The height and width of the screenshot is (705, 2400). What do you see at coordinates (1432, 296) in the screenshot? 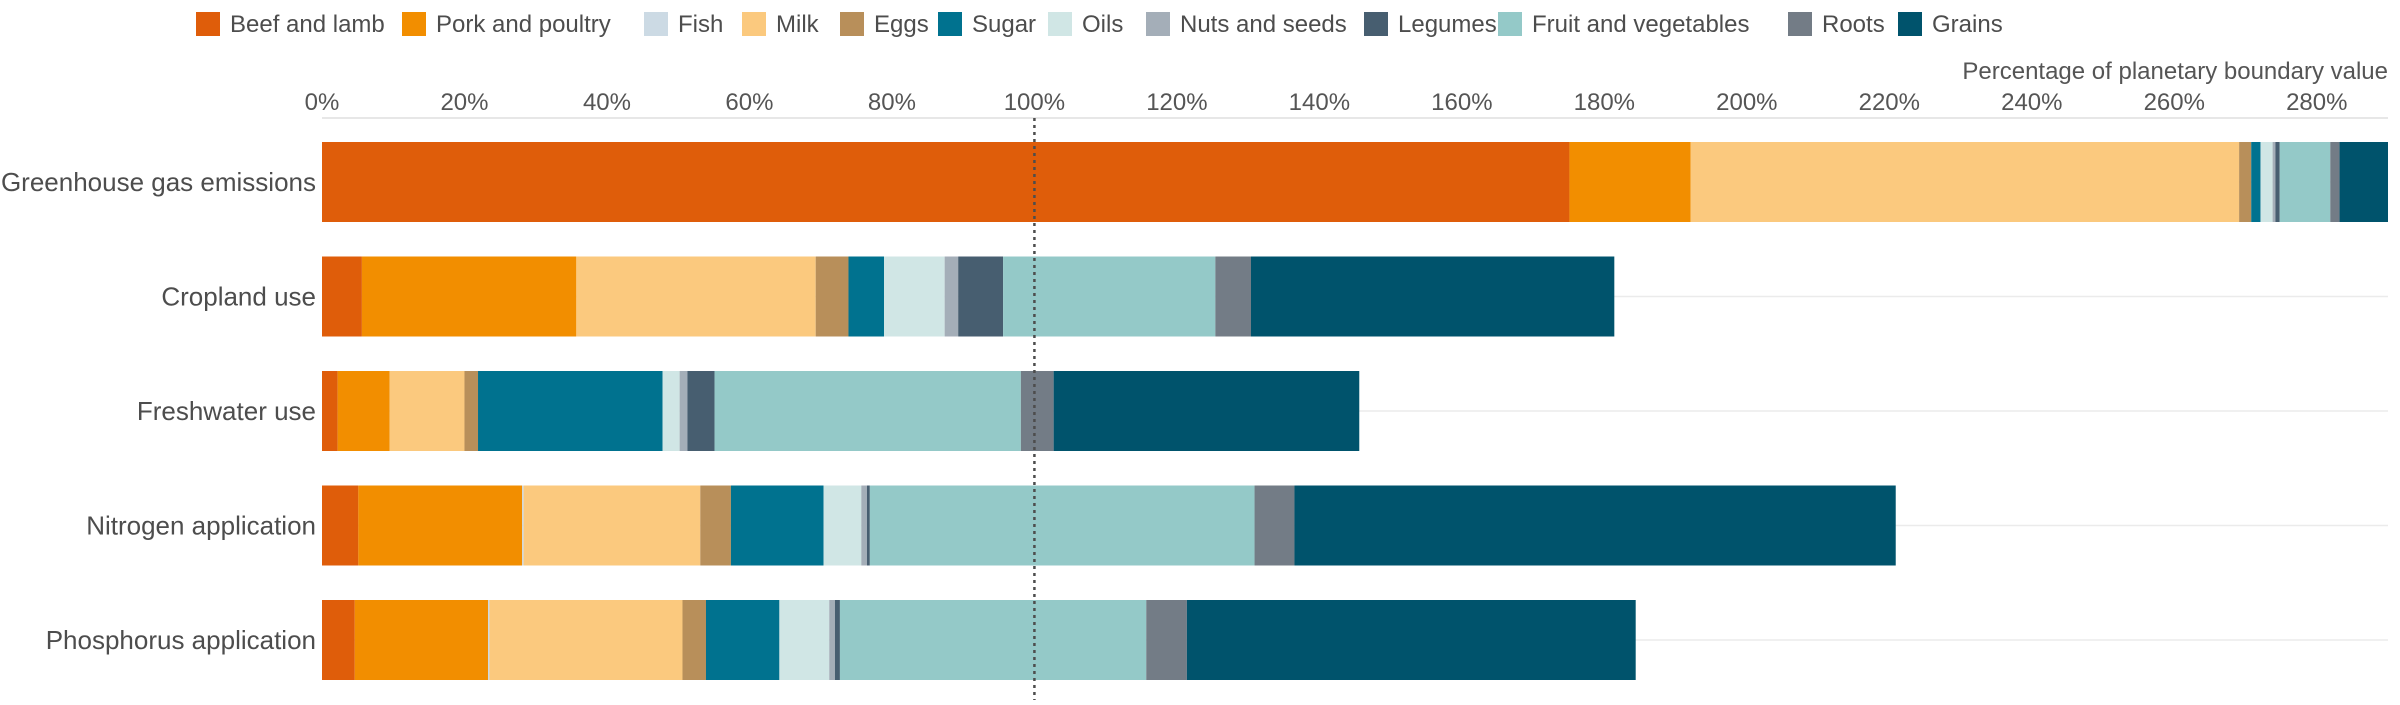
I see `bar-cropland-use-grains` at bounding box center [1432, 296].